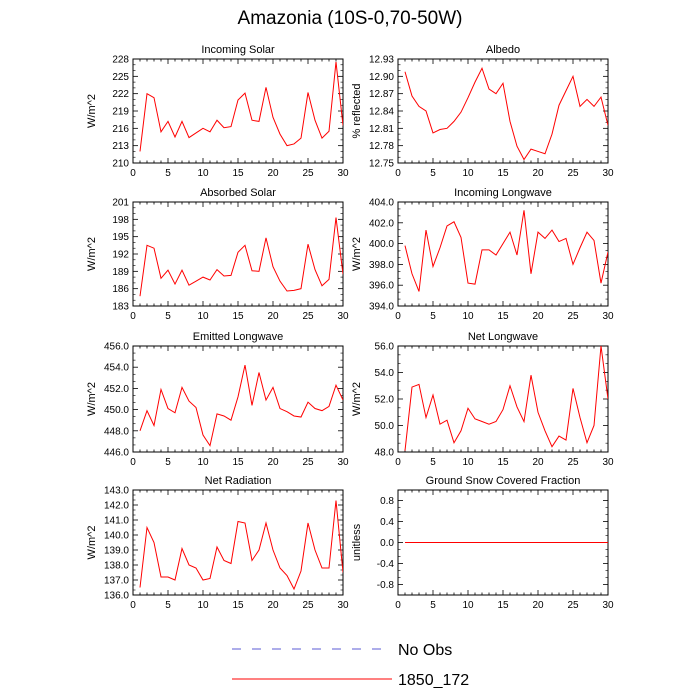  What do you see at coordinates (381, 77) in the screenshot?
I see `y-tick-label: 12.90` at bounding box center [381, 77].